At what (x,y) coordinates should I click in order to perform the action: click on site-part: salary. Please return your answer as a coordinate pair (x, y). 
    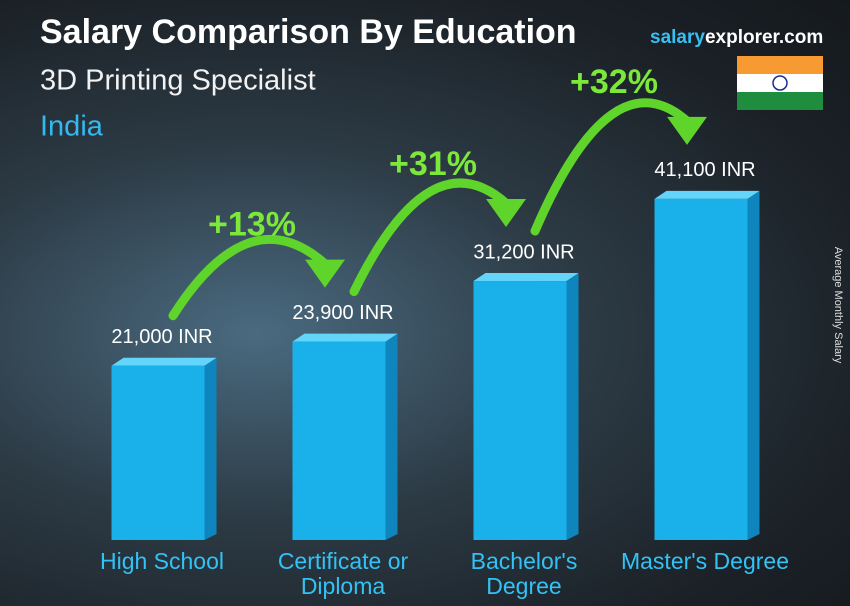
    Looking at the image, I should click on (677, 37).